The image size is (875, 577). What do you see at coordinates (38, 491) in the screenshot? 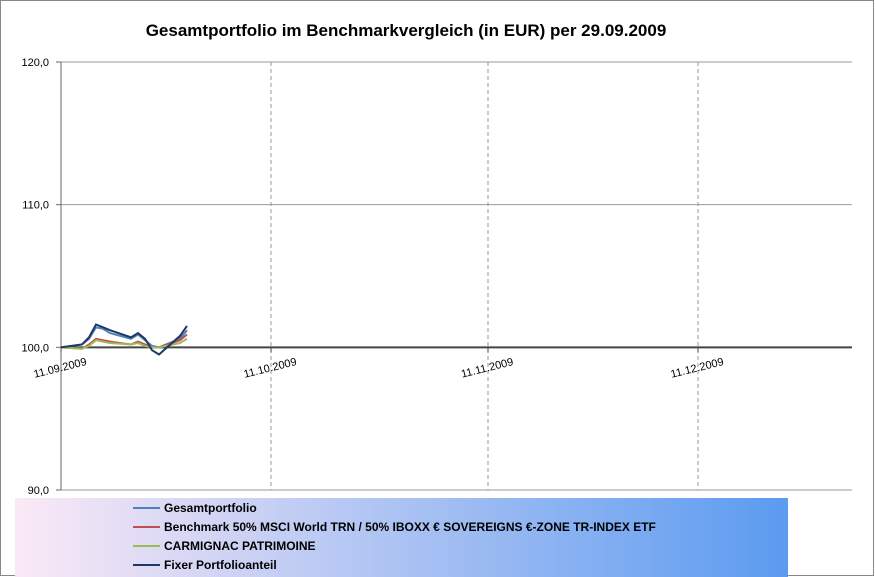
I see `y-tick-label: 90,0` at bounding box center [38, 491].